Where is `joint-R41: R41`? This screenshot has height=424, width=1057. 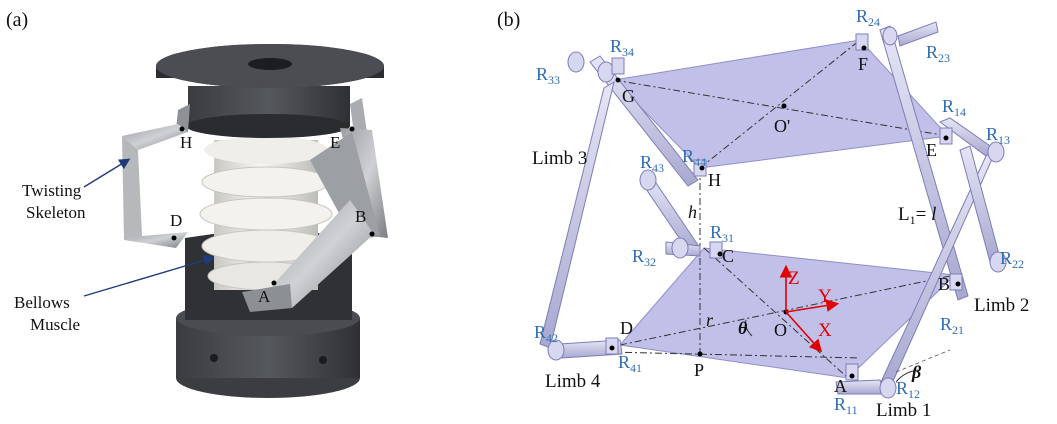
joint-R41: R41 is located at coordinates (630, 363).